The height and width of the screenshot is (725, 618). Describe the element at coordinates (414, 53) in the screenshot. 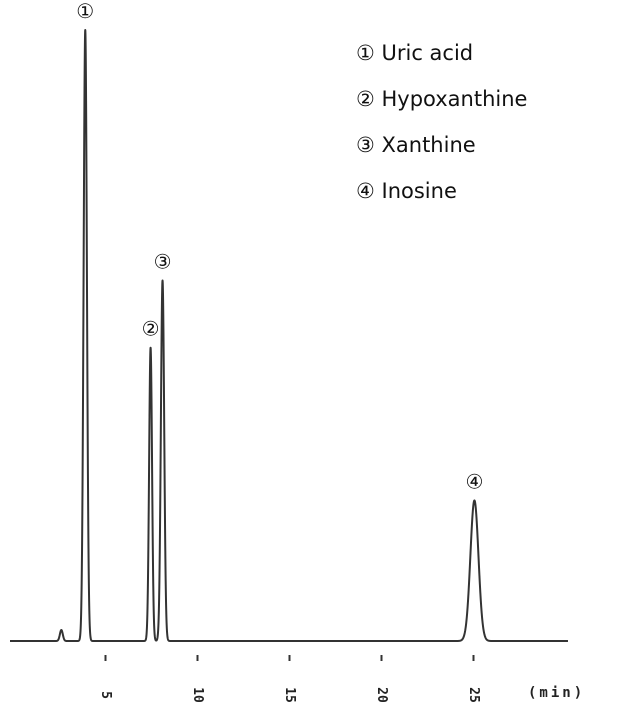

I see `legend-entry: ① Uric acid` at that location.